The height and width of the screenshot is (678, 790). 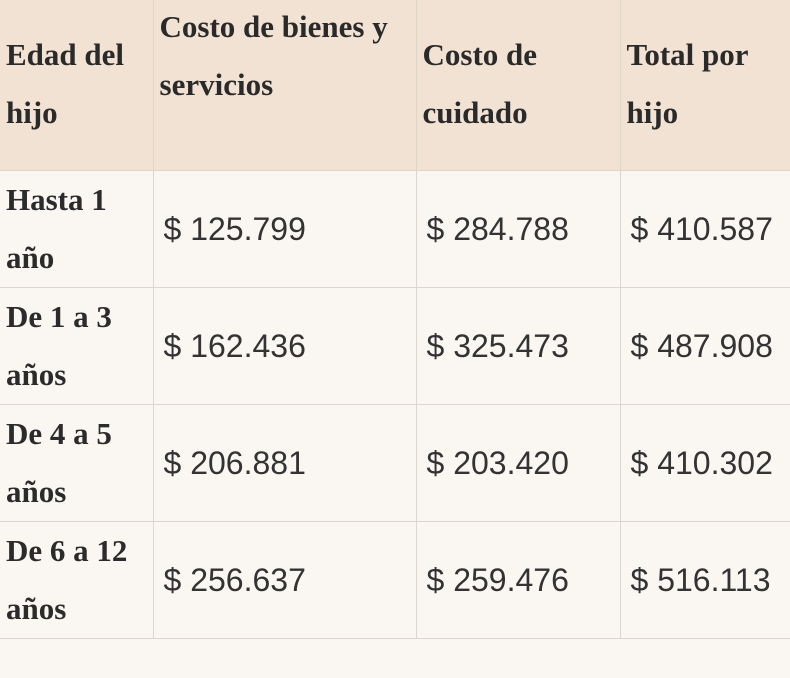 I want to click on goods-cost-cell: $ 256.637, so click(x=284, y=580).